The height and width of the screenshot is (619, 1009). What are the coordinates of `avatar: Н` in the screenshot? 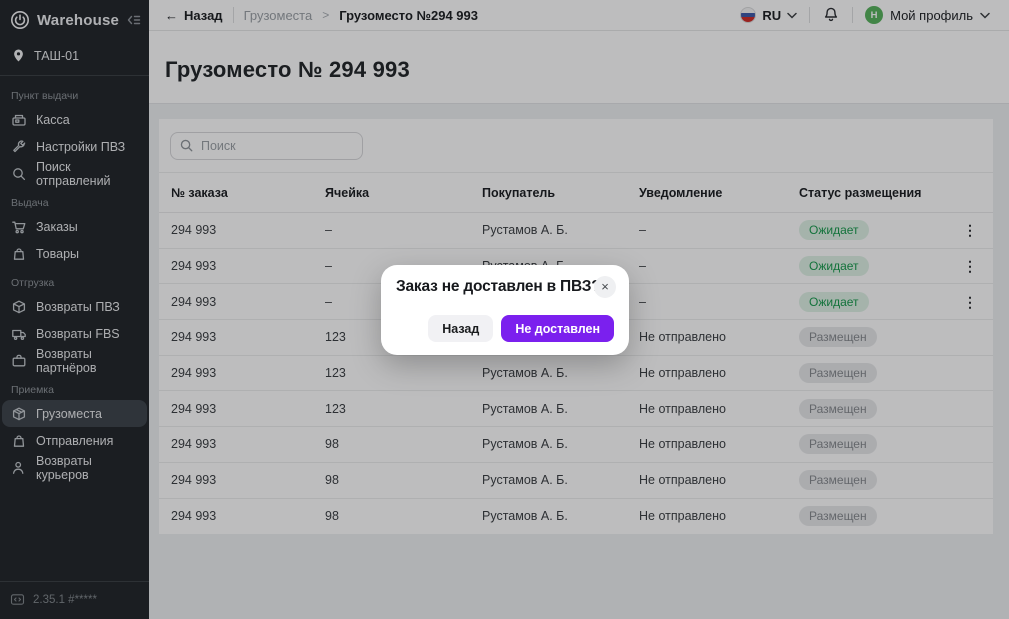 It's located at (874, 15).